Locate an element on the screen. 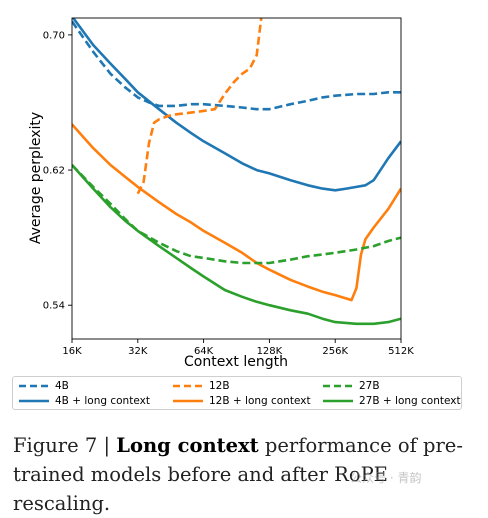 Image resolution: width=488 pixels, height=518 pixels. legend-item-12b: 12B is located at coordinates (201, 386).